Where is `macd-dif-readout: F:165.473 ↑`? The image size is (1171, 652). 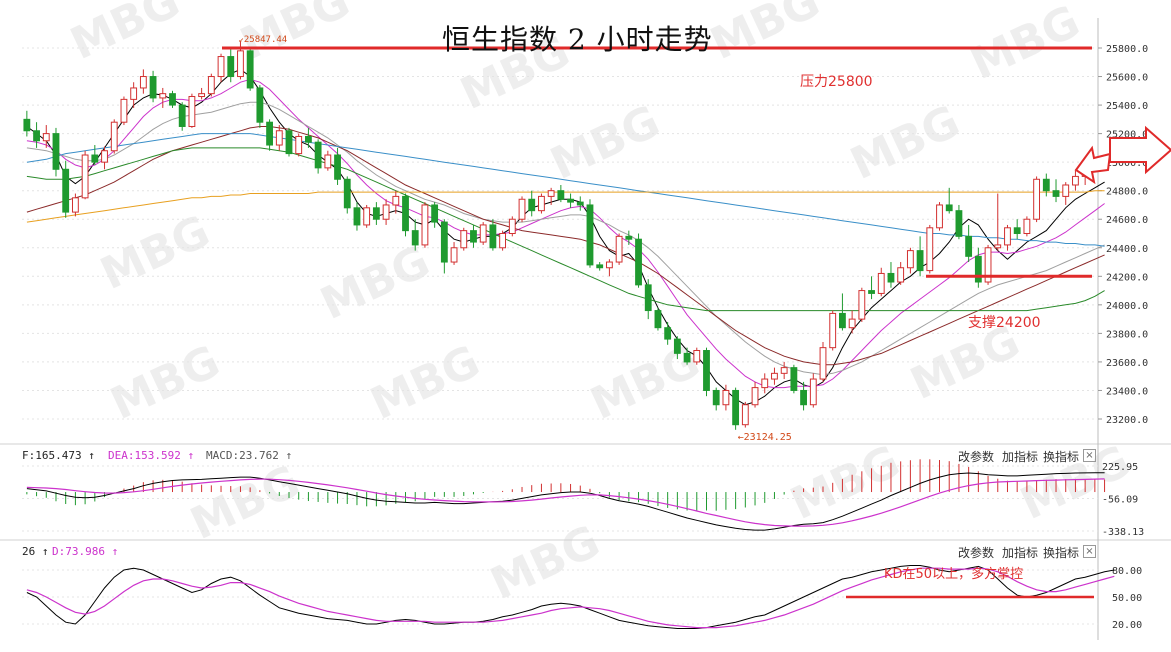 macd-dif-readout: F:165.473 ↑ is located at coordinates (58, 455).